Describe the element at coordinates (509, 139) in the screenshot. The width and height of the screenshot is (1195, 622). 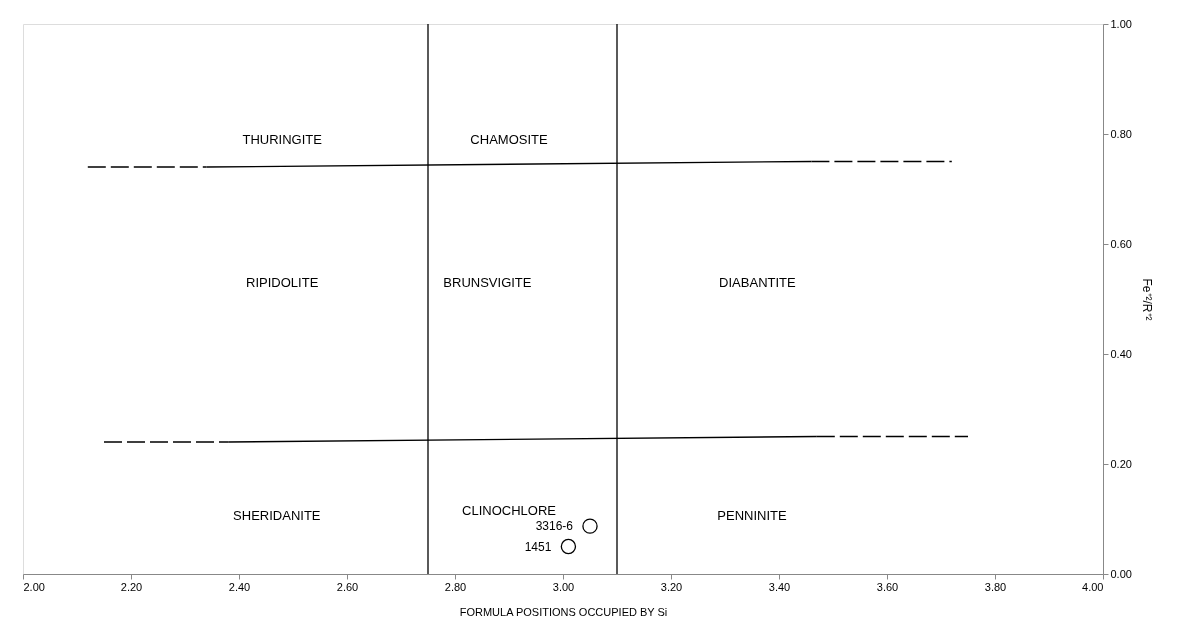
I see `annotation: CHAMOSITE` at that location.